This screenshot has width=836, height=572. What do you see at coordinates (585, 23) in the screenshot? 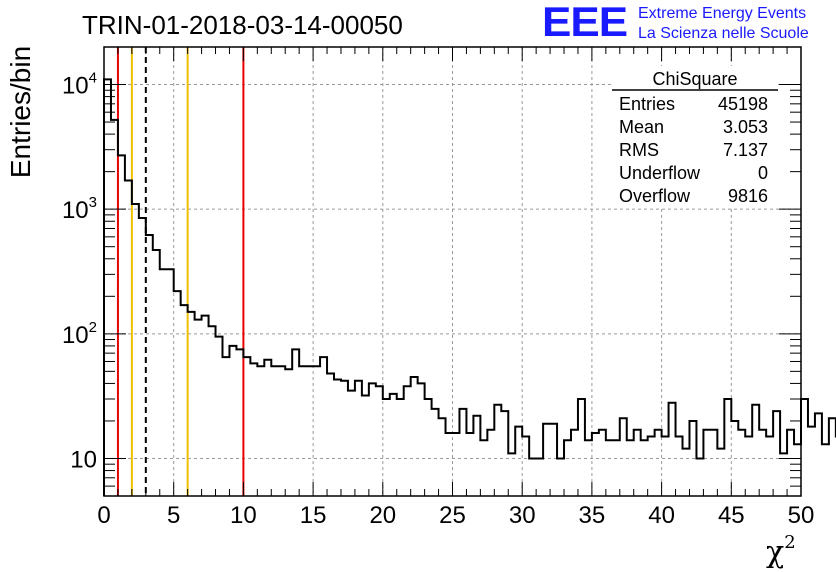
I see `eee-logo-mark: EEE` at bounding box center [585, 23].